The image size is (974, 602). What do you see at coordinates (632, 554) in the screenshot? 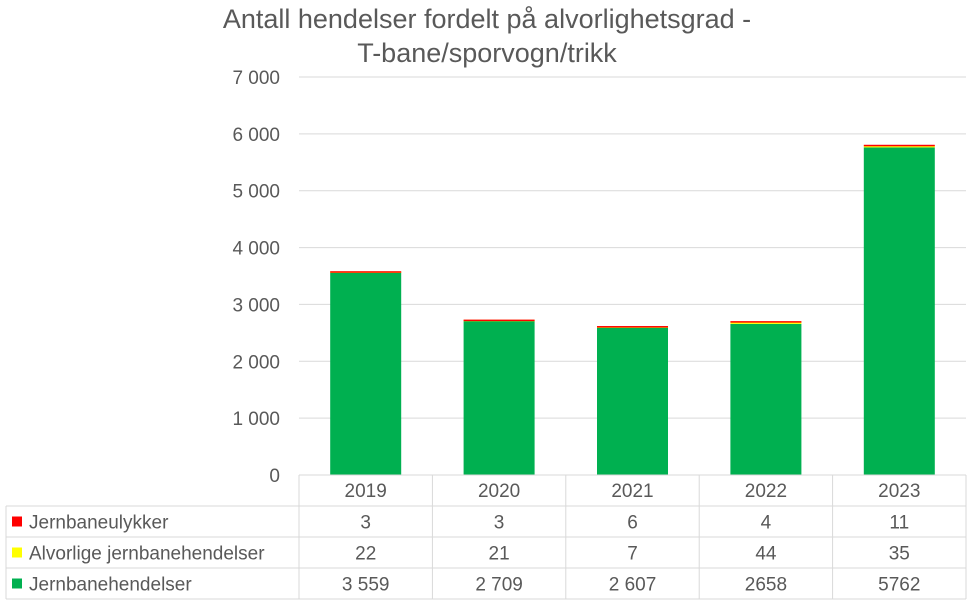
I see `table-value: 7` at bounding box center [632, 554].